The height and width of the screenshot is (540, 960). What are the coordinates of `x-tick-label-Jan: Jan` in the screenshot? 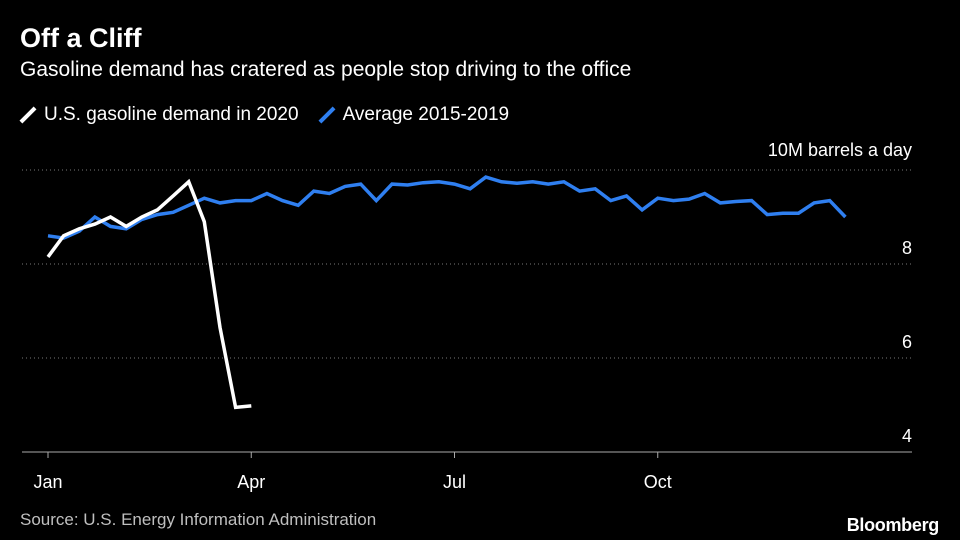 It's located at (47, 482).